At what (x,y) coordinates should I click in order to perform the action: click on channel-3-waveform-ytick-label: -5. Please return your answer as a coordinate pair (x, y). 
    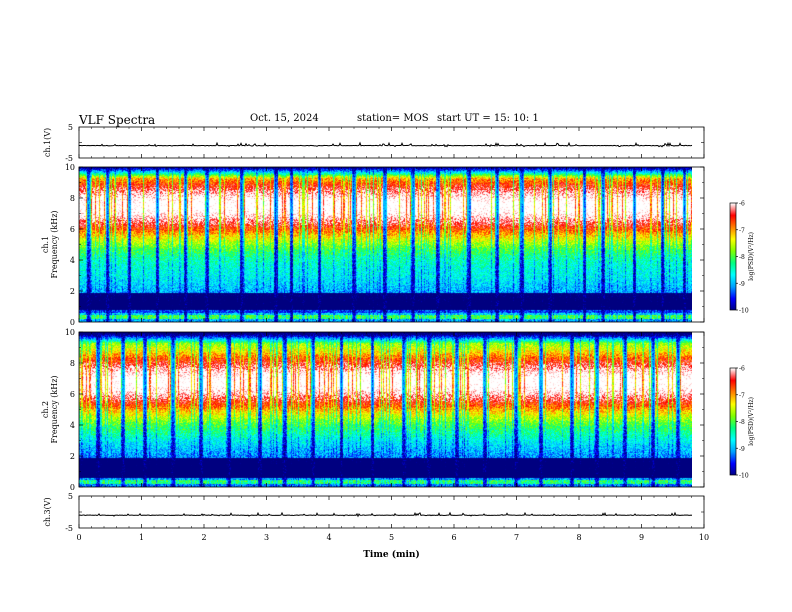
    Looking at the image, I should click on (69, 528).